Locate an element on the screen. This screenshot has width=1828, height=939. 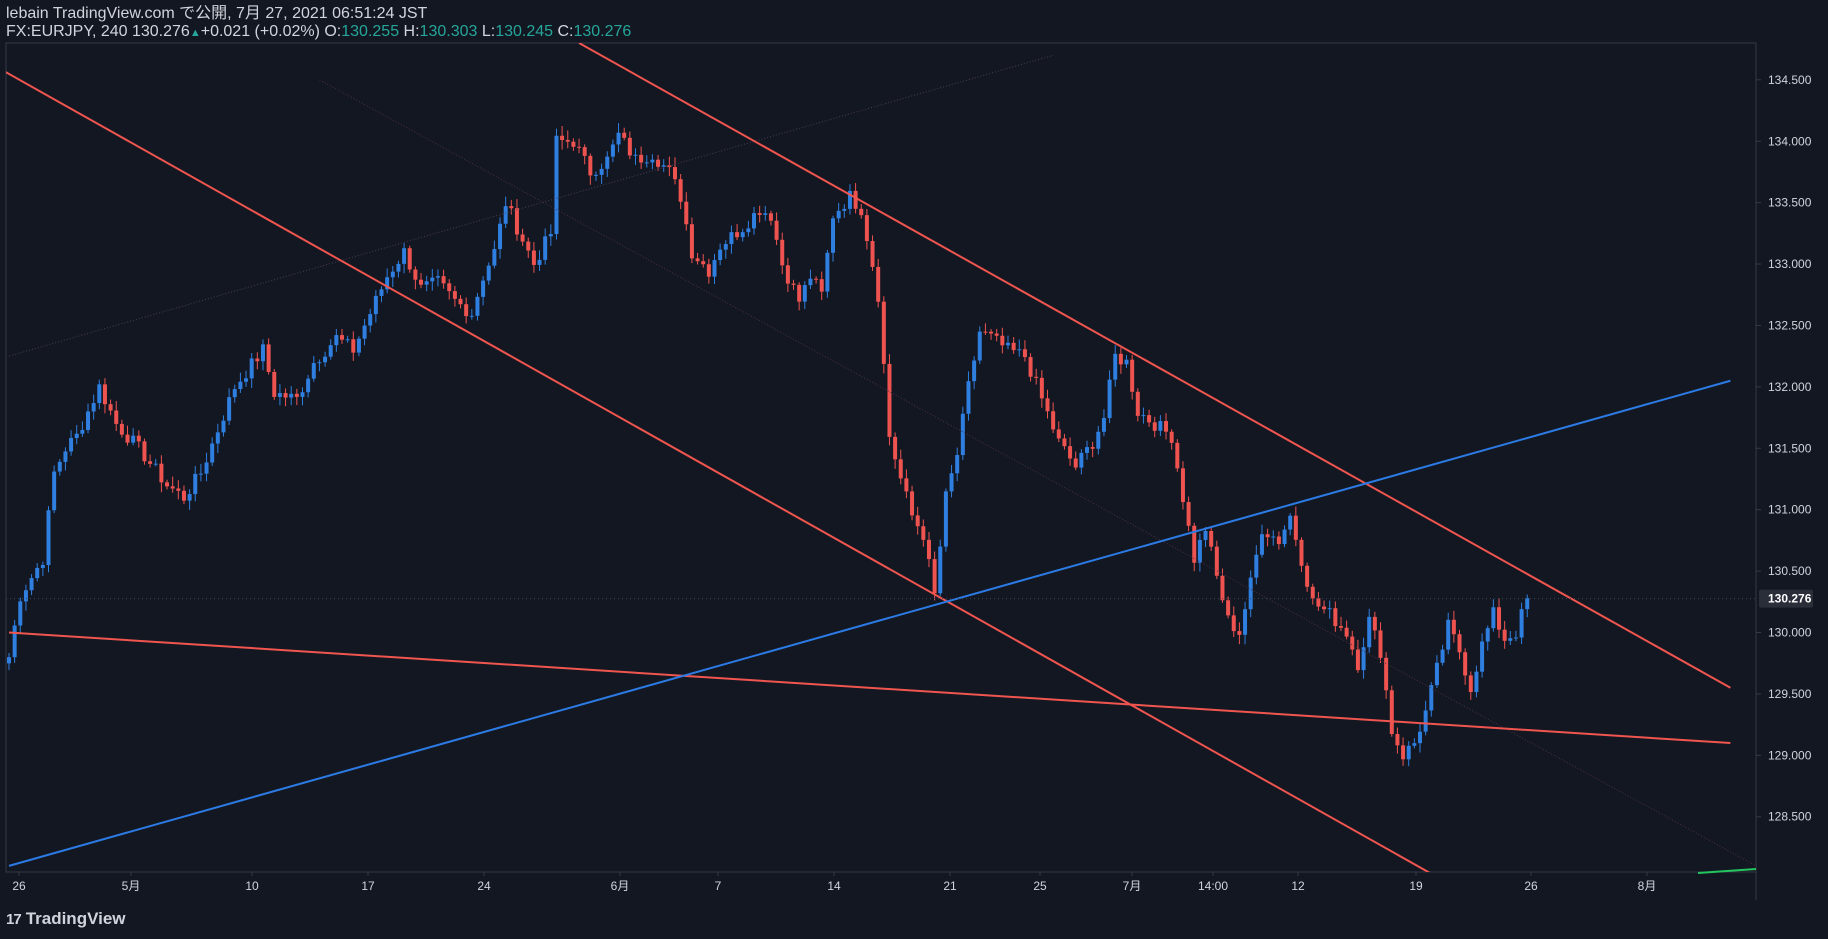
tradingview-logo: 17 TradingView is located at coordinates (66, 919).